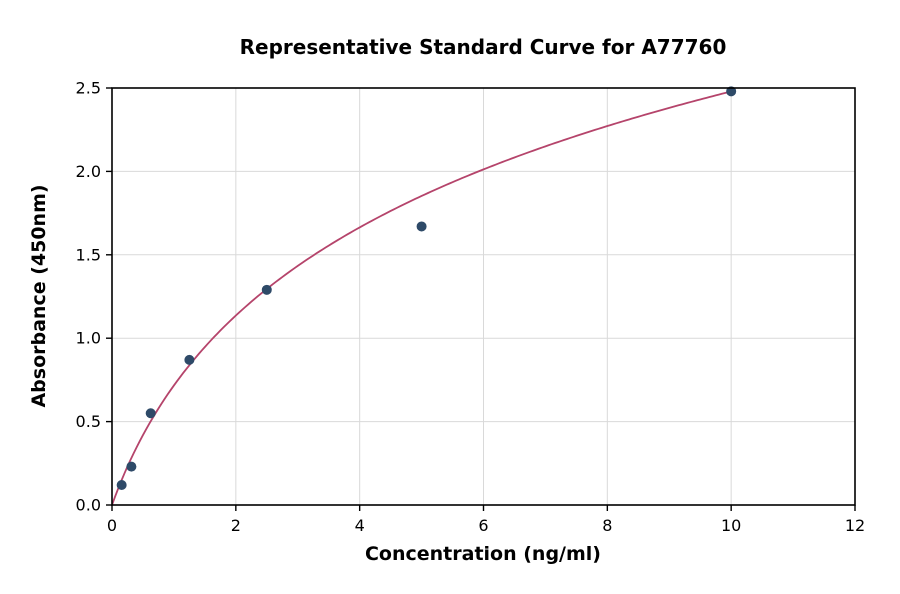 The width and height of the screenshot is (900, 594). What do you see at coordinates (88, 254) in the screenshot?
I see `y-tick-label: 1.5` at bounding box center [88, 254].